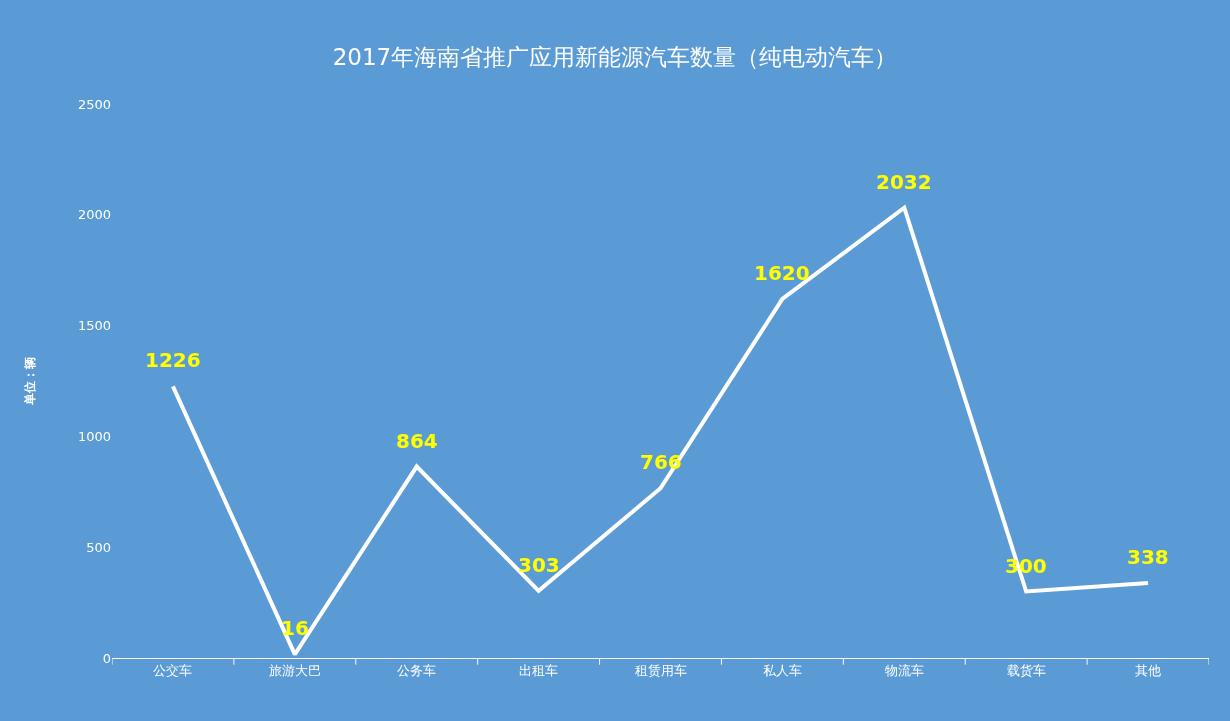 The image size is (1230, 721). What do you see at coordinates (173, 670) in the screenshot?
I see `x-tick-label: 公交车` at bounding box center [173, 670].